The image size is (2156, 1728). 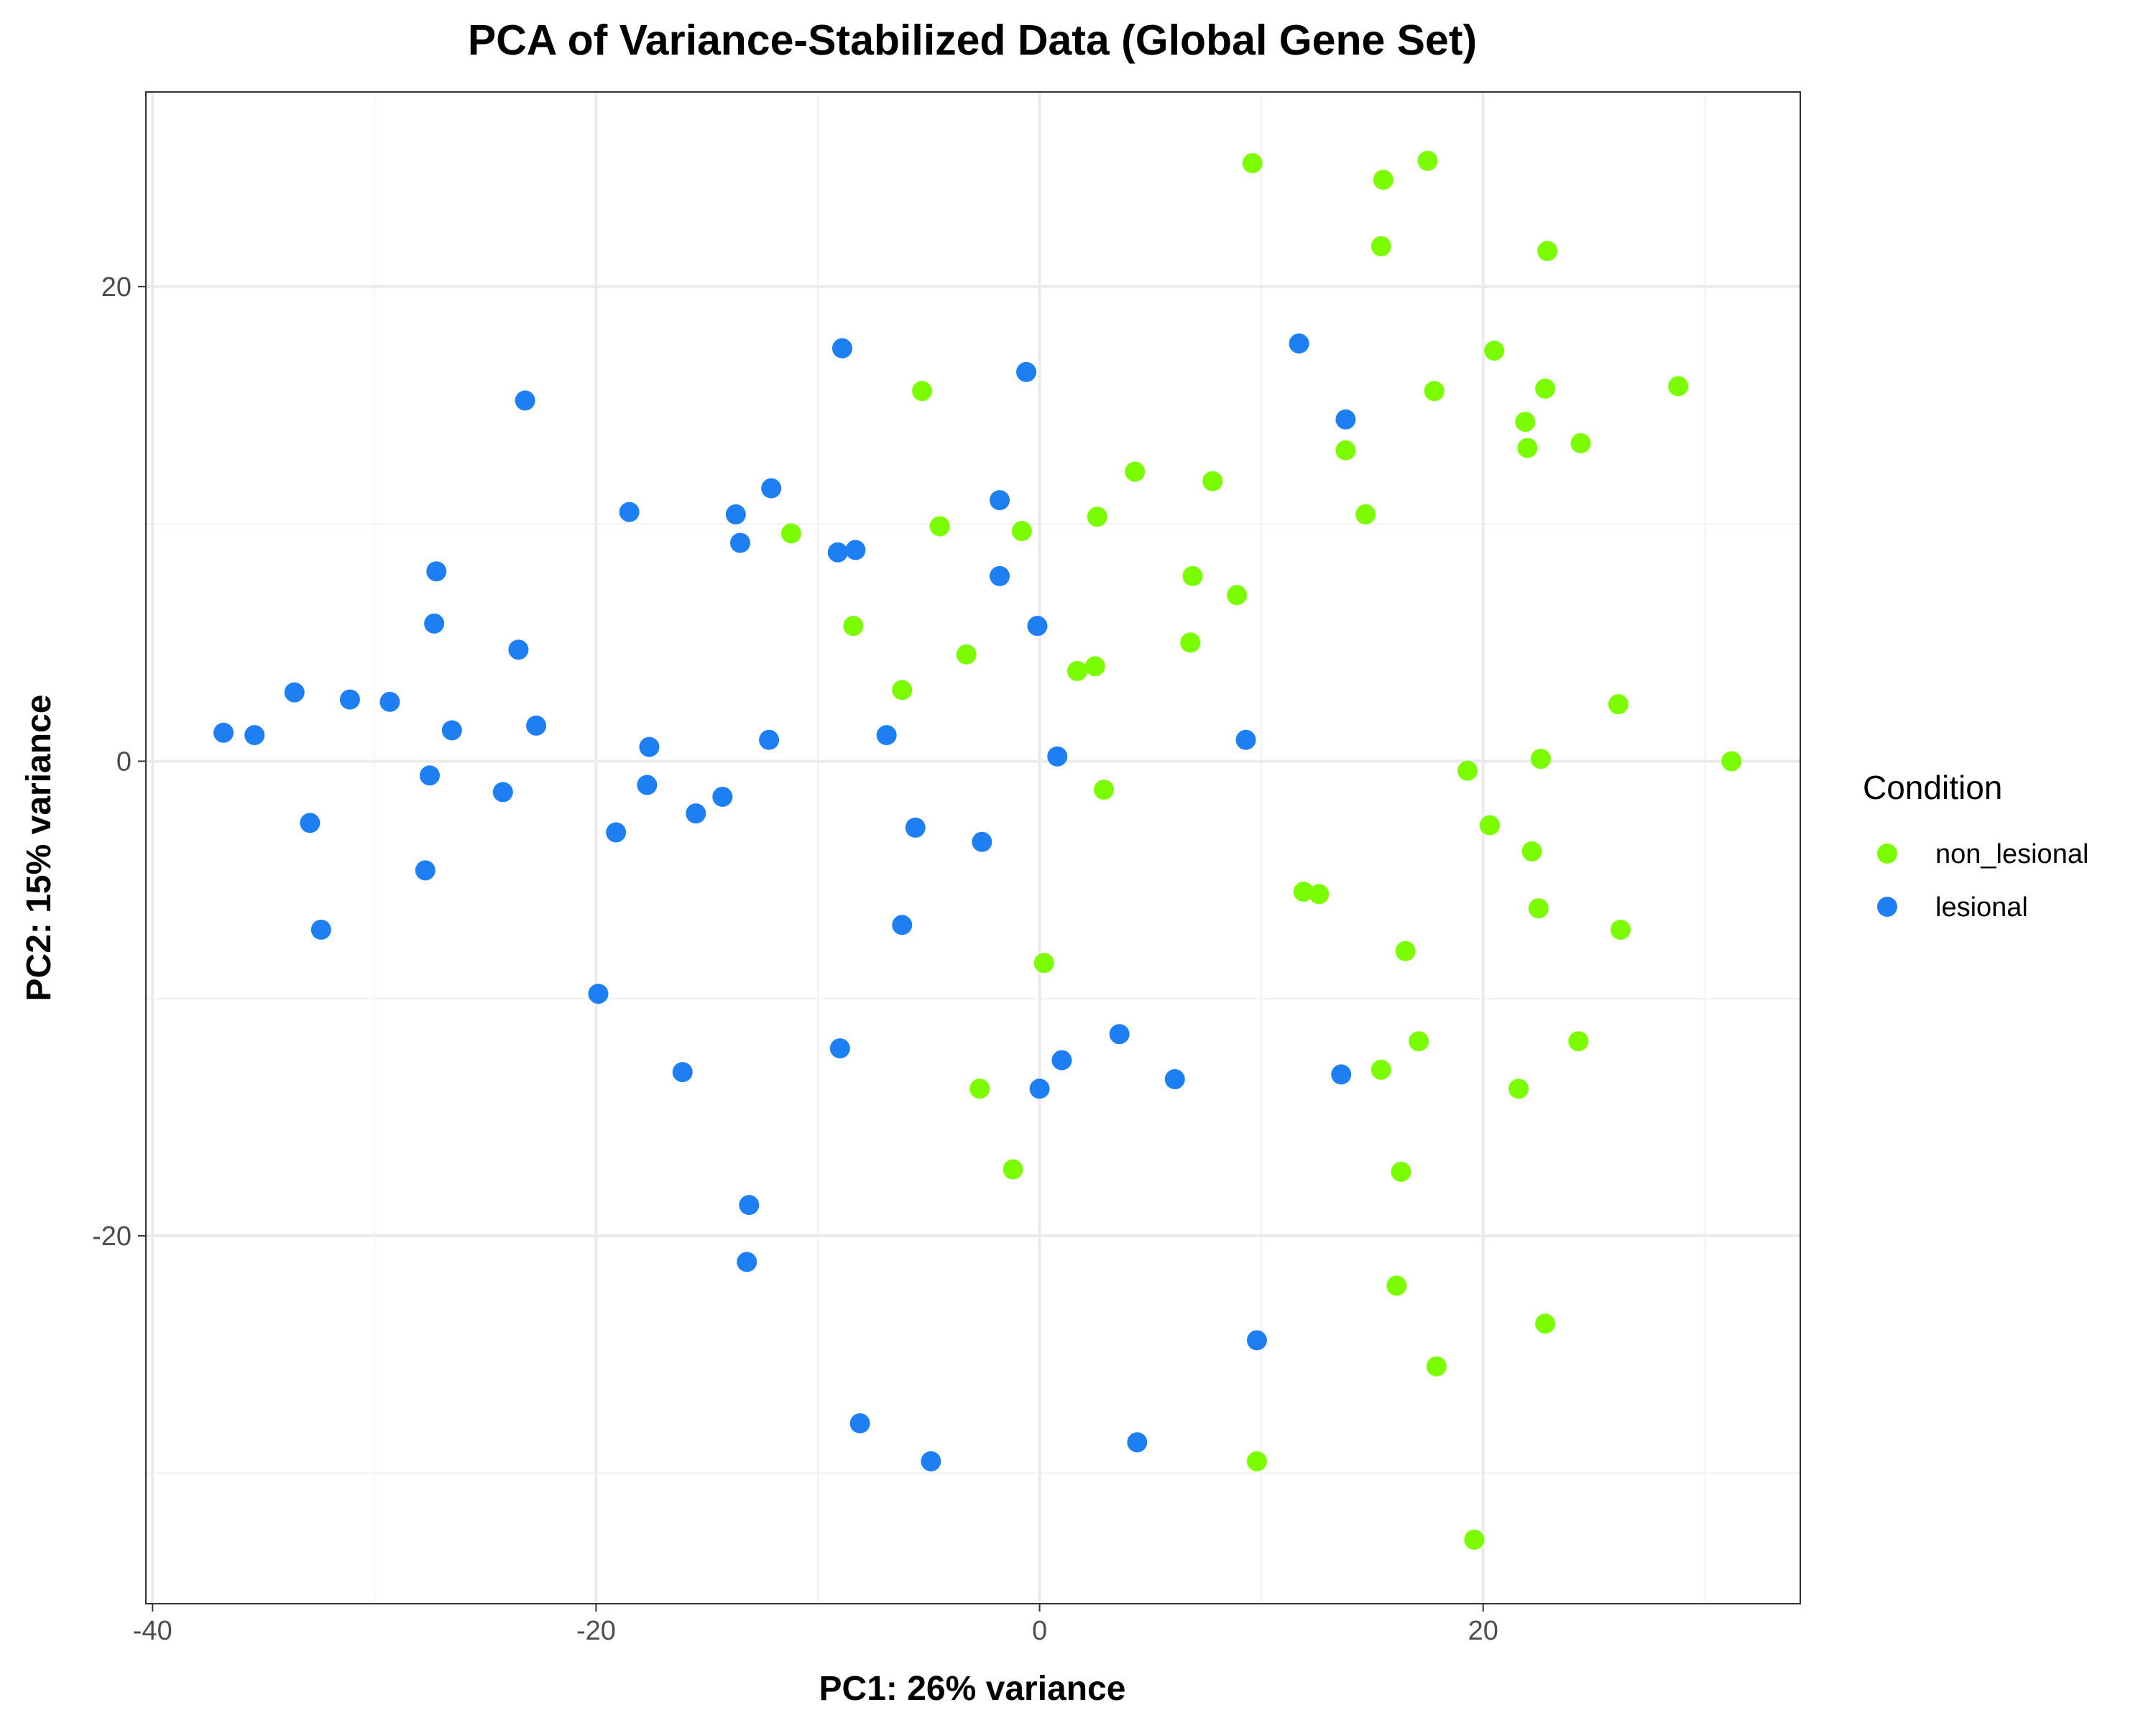 I want to click on legend-title: Condition, so click(x=1932, y=787).